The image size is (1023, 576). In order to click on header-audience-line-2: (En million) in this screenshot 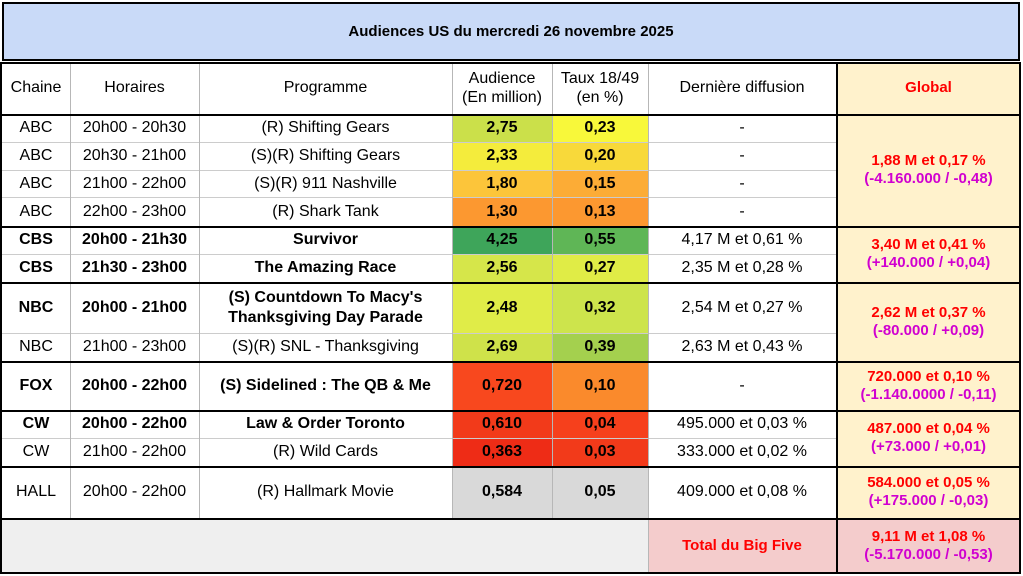, I will do `click(501, 97)`.